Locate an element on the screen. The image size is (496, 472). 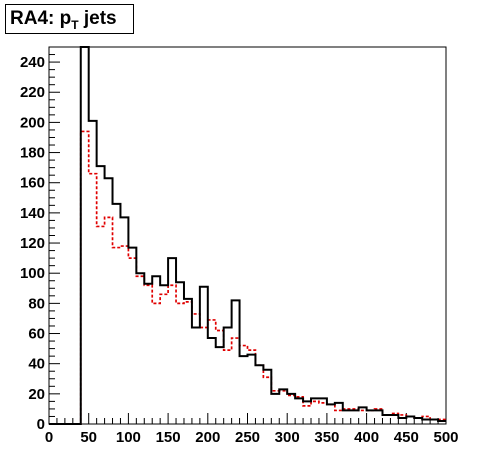
title-main: RA4: p is located at coordinates (41, 18).